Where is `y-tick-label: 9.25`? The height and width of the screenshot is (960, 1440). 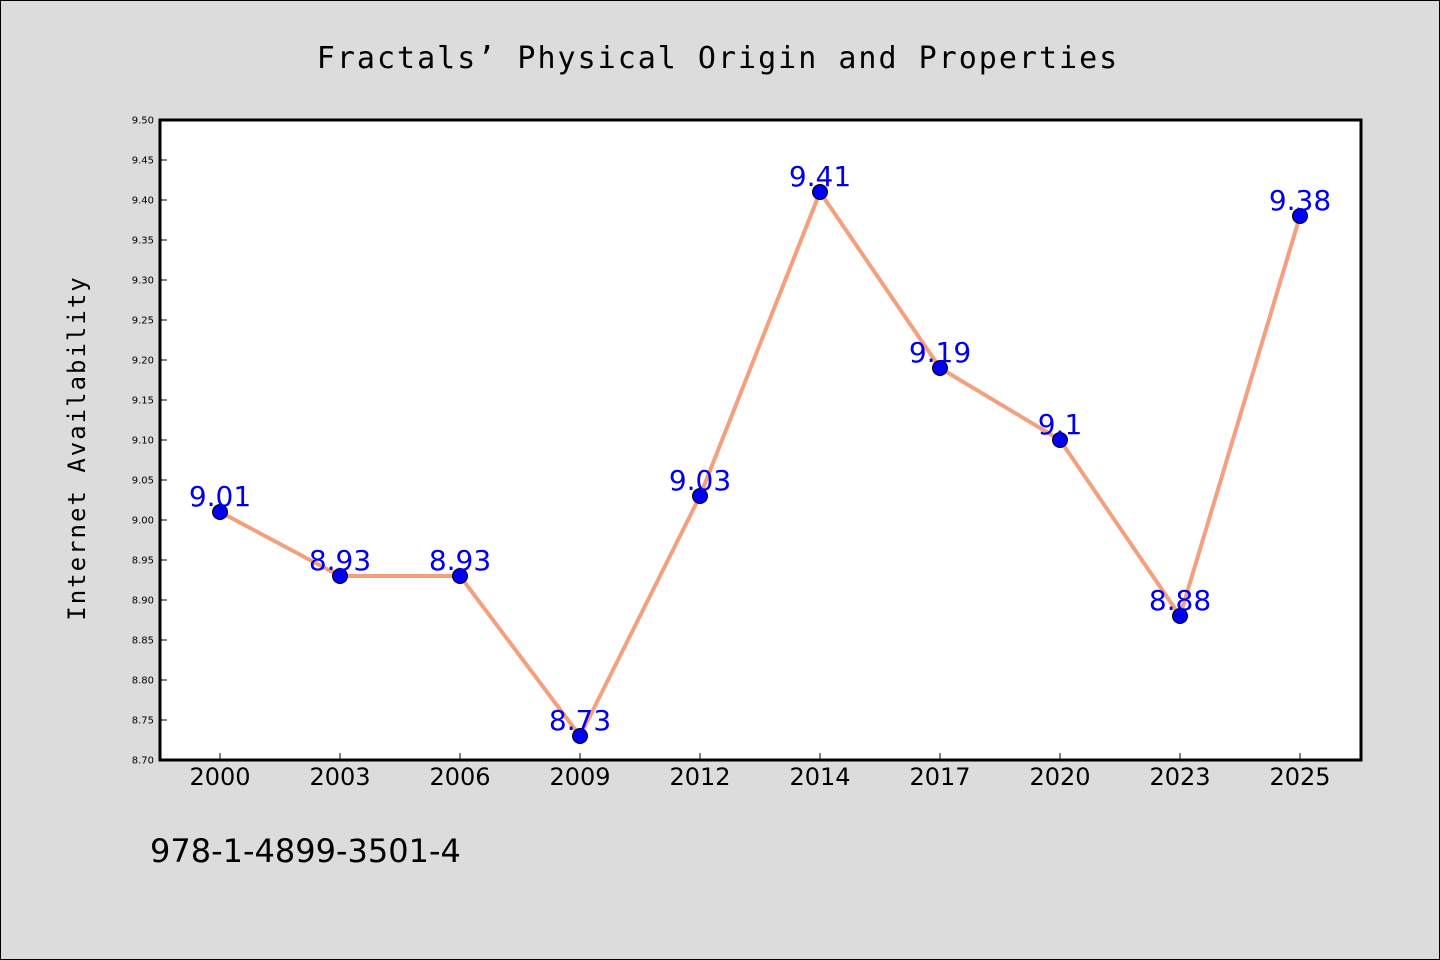 y-tick-label: 9.25 is located at coordinates (143, 321).